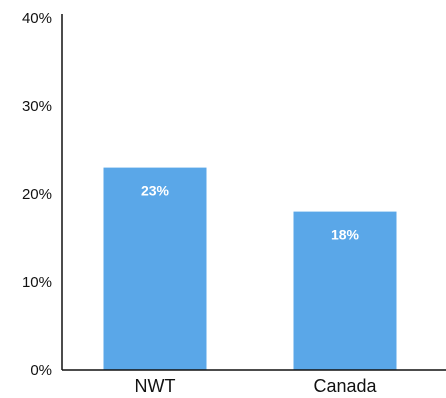 This screenshot has width=446, height=398. What do you see at coordinates (155, 191) in the screenshot?
I see `bar-data-label: 23%` at bounding box center [155, 191].